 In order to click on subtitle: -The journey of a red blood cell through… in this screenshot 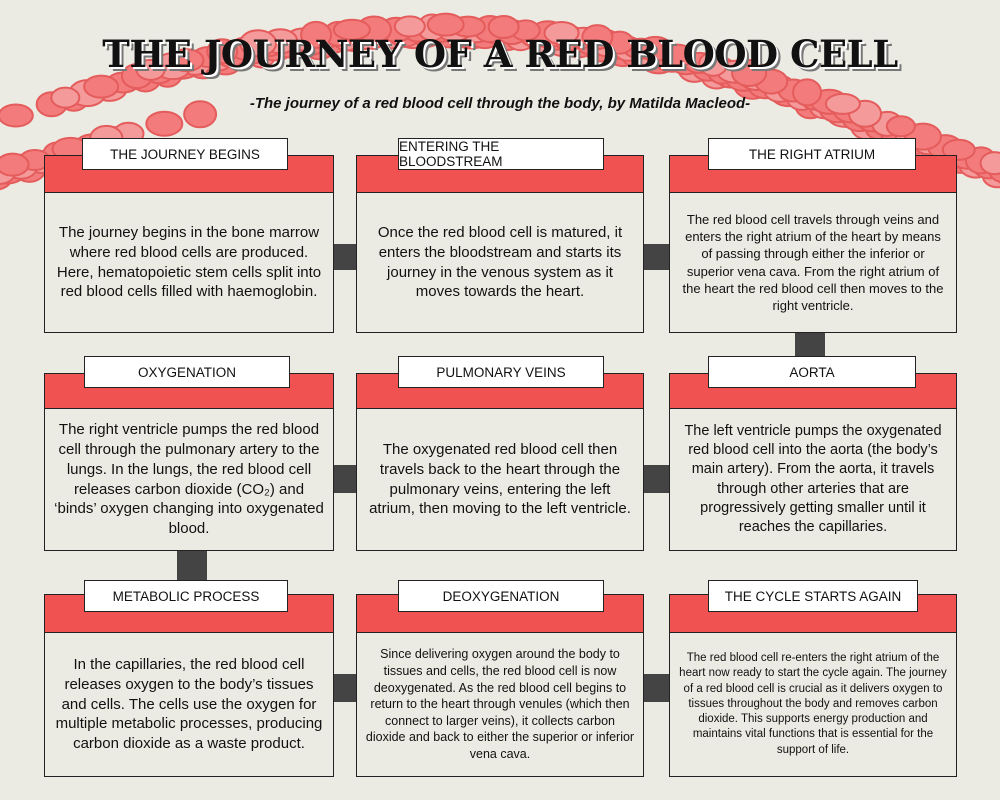, I will do `click(500, 103)`.